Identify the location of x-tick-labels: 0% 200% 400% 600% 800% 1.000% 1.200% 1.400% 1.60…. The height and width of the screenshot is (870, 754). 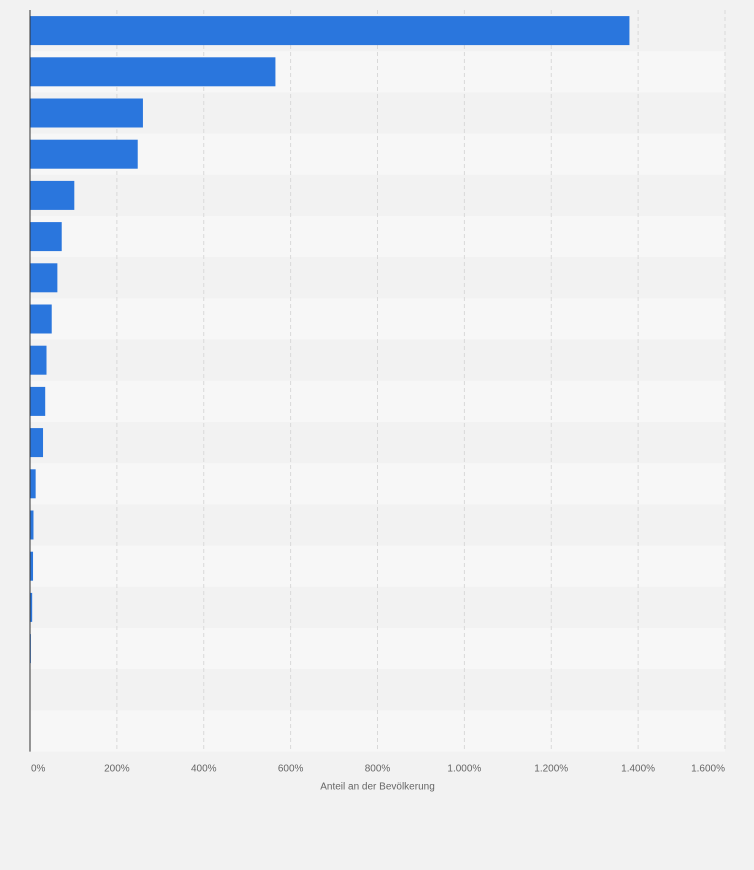
(378, 769).